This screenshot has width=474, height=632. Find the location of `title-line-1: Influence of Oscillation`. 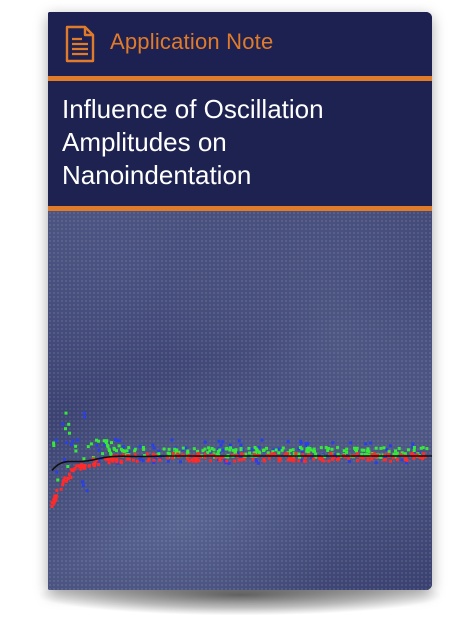

title-line-1: Influence of Oscillation is located at coordinates (193, 109).